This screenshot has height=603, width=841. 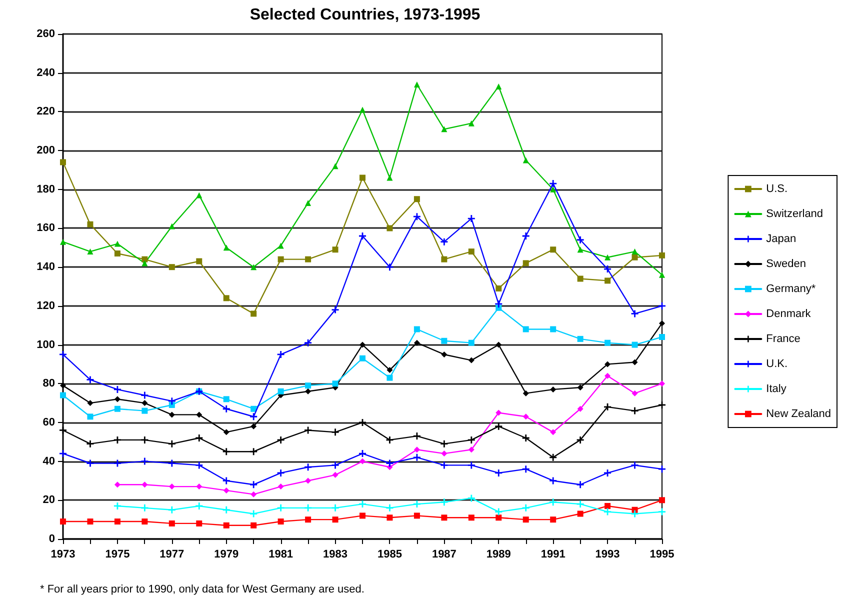 What do you see at coordinates (777, 189) in the screenshot?
I see `legend-label: U.S.` at bounding box center [777, 189].